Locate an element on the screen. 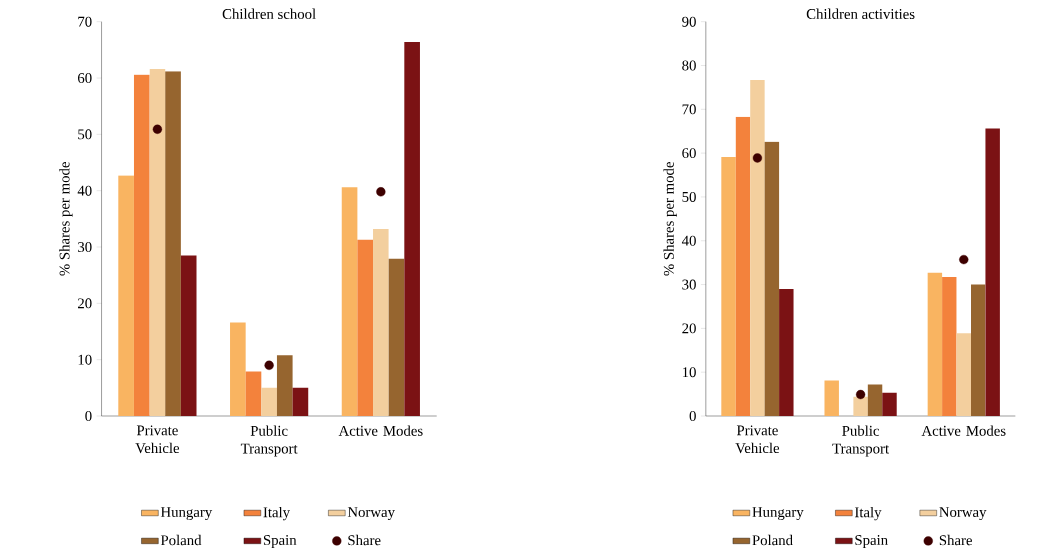  chart-title: Children activities is located at coordinates (860, 14).